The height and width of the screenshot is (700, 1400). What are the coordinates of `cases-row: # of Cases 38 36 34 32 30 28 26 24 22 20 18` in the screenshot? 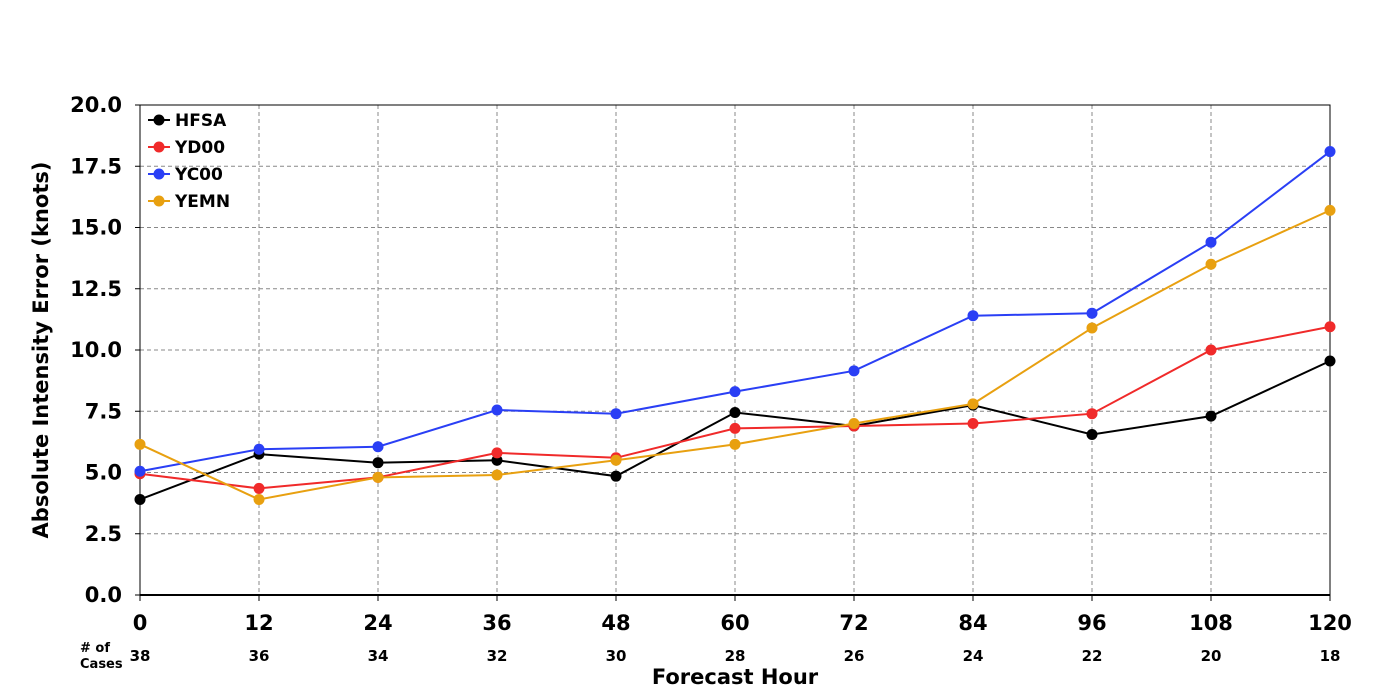 It's located at (710, 656).